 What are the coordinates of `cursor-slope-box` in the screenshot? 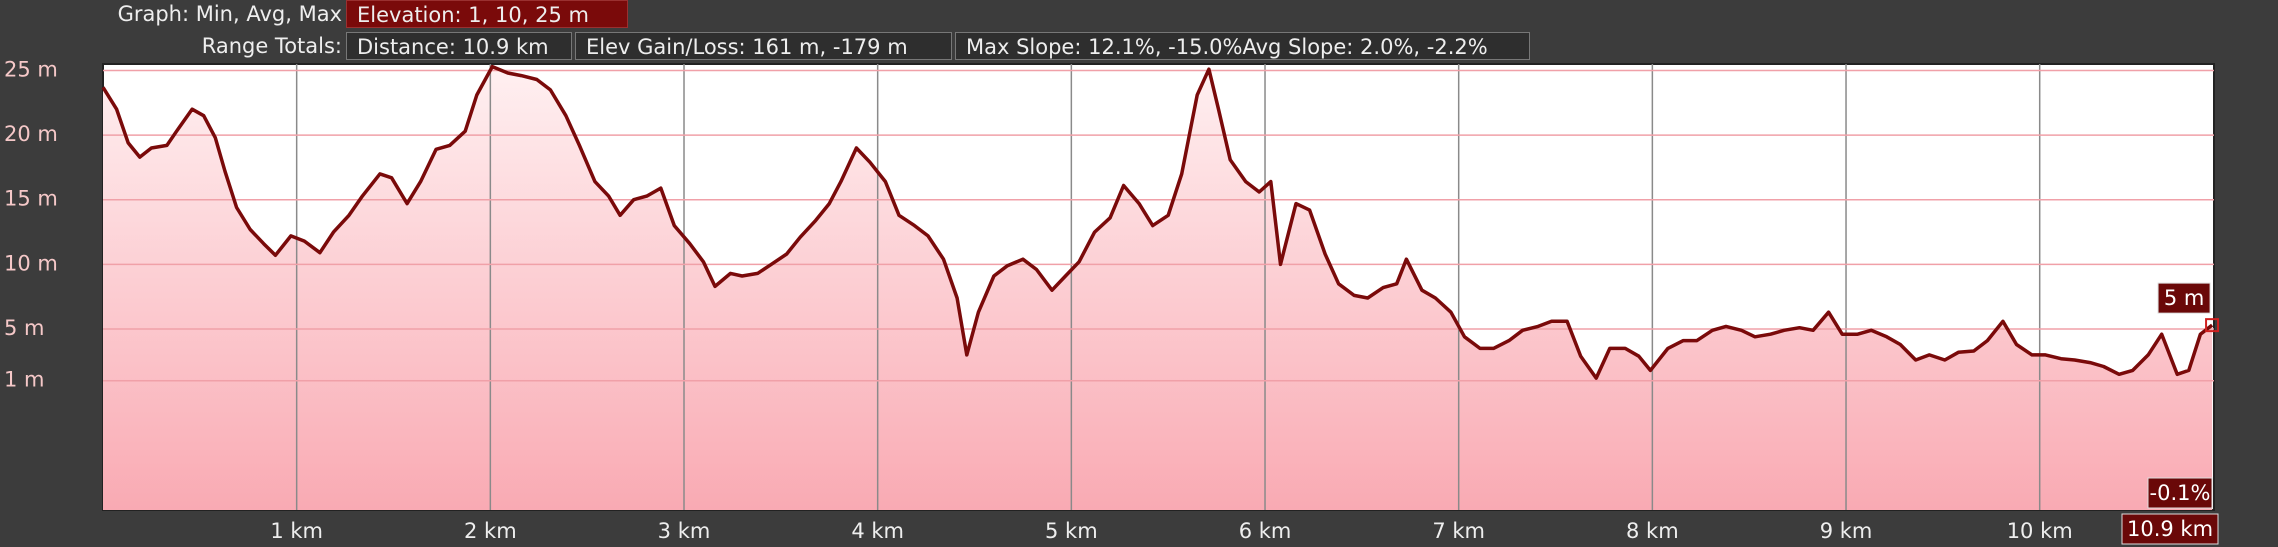 It's located at (2180, 493).